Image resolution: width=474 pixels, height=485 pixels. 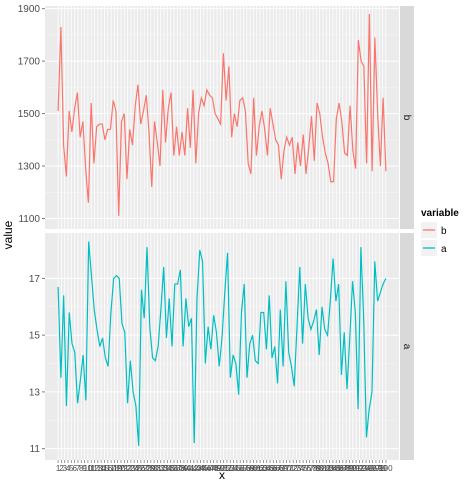 I want to click on x-tick-label: 87, so click(x=342, y=468).